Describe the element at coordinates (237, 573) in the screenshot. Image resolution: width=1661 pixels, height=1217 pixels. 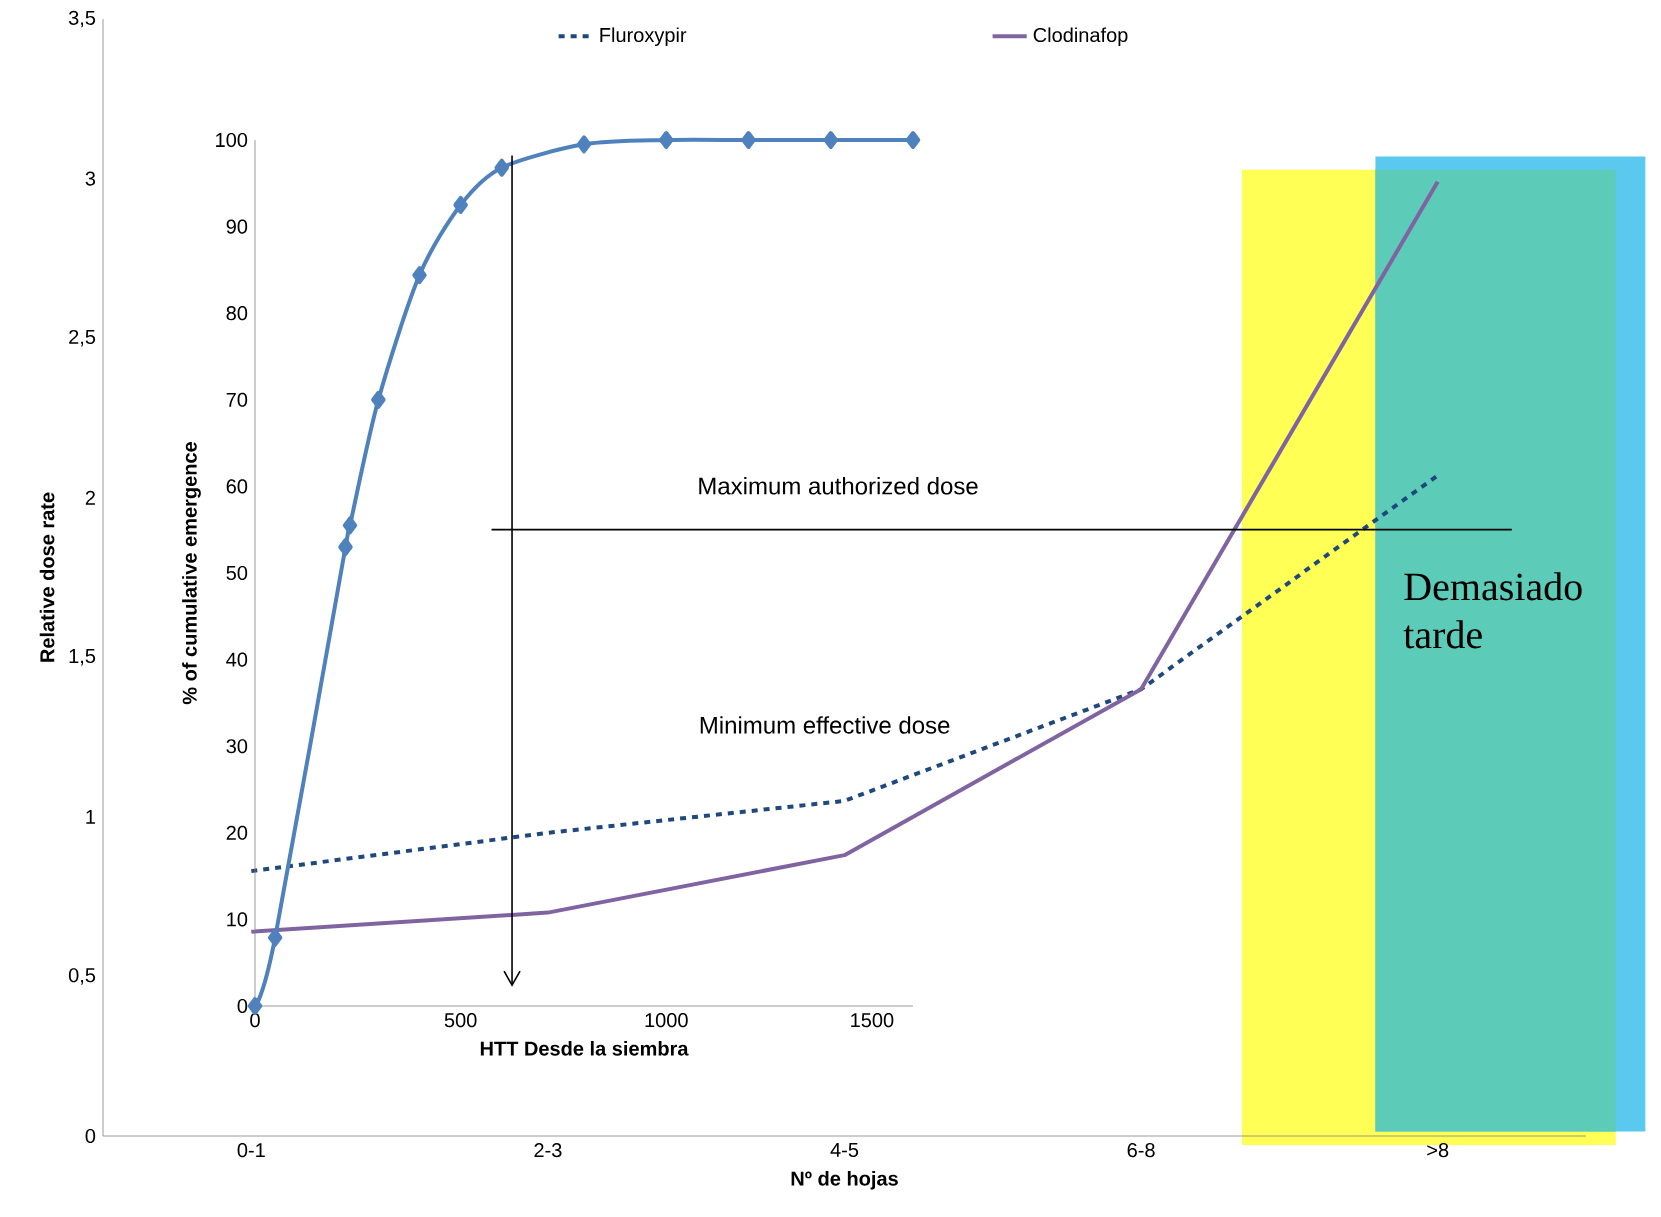
I see `y-tick-label: 50` at that location.